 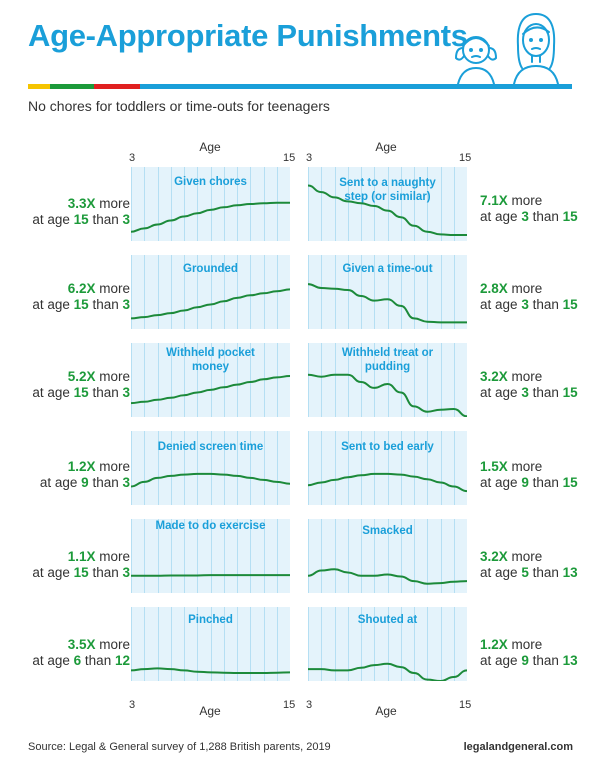 What do you see at coordinates (518, 747) in the screenshot?
I see `website-link: legalandgeneral.com` at bounding box center [518, 747].